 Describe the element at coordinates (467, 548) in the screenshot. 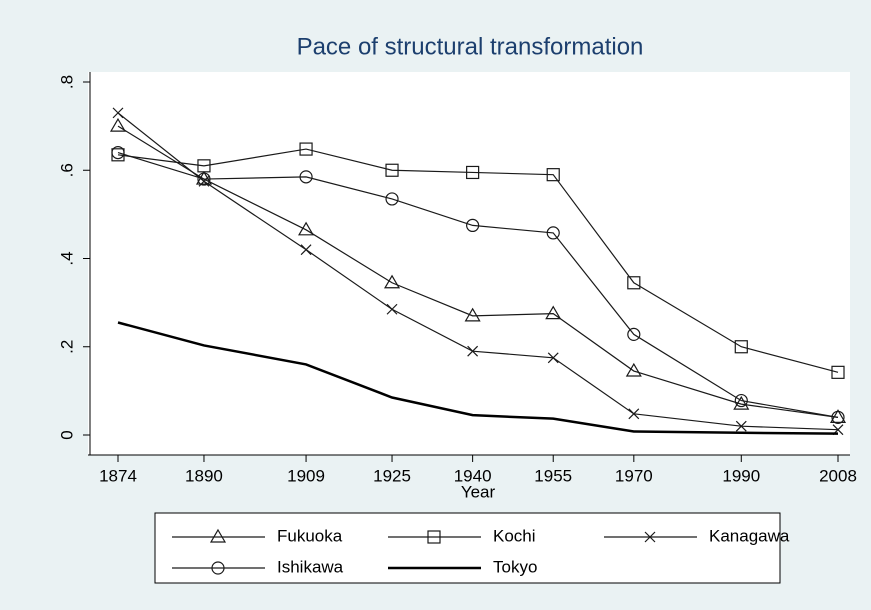

I see `legend` at that location.